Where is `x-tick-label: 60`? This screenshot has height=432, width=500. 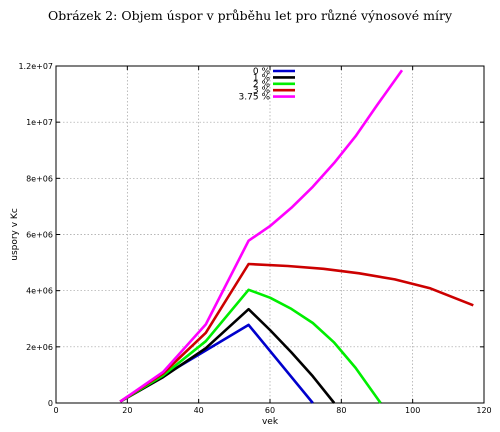
x-tick-label: 60 is located at coordinates (270, 410).